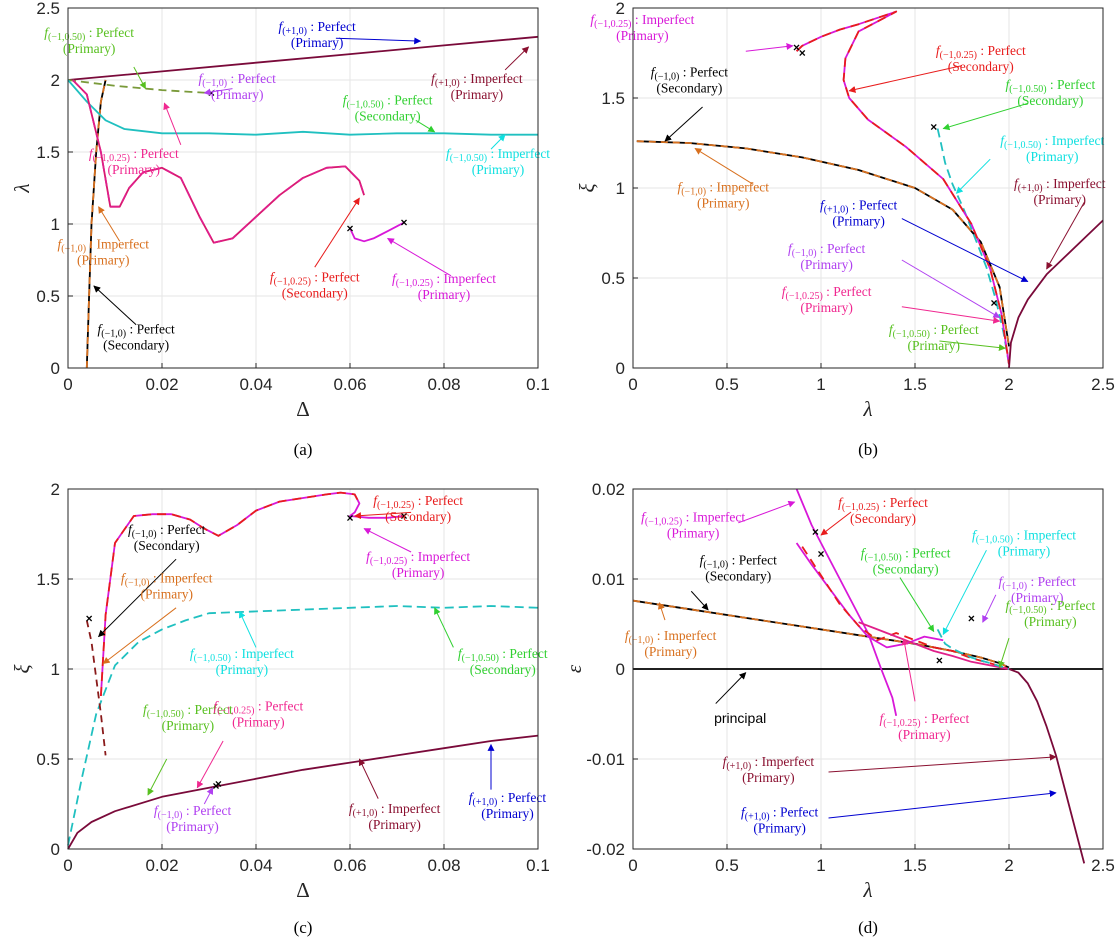 The height and width of the screenshot is (944, 1120). What do you see at coordinates (780, 814) in the screenshot?
I see `annotation-label: f(+1,0) : Perfect` at bounding box center [780, 814].